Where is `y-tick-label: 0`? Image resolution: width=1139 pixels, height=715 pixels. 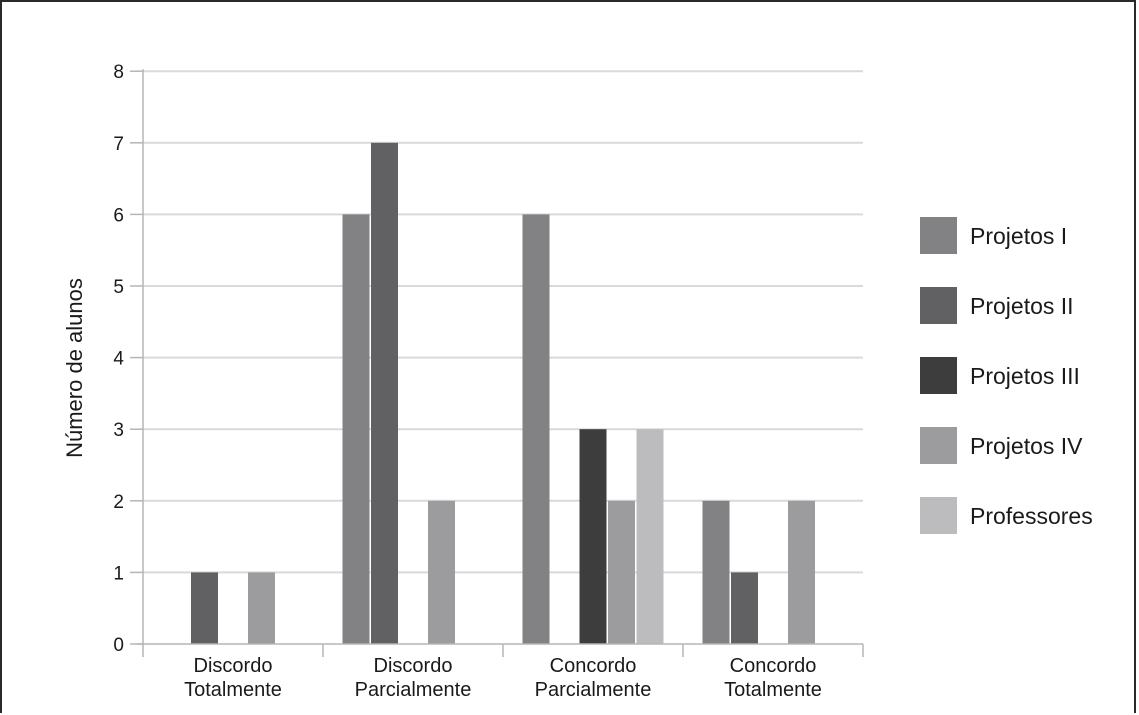
y-tick-label: 0 is located at coordinates (118, 645).